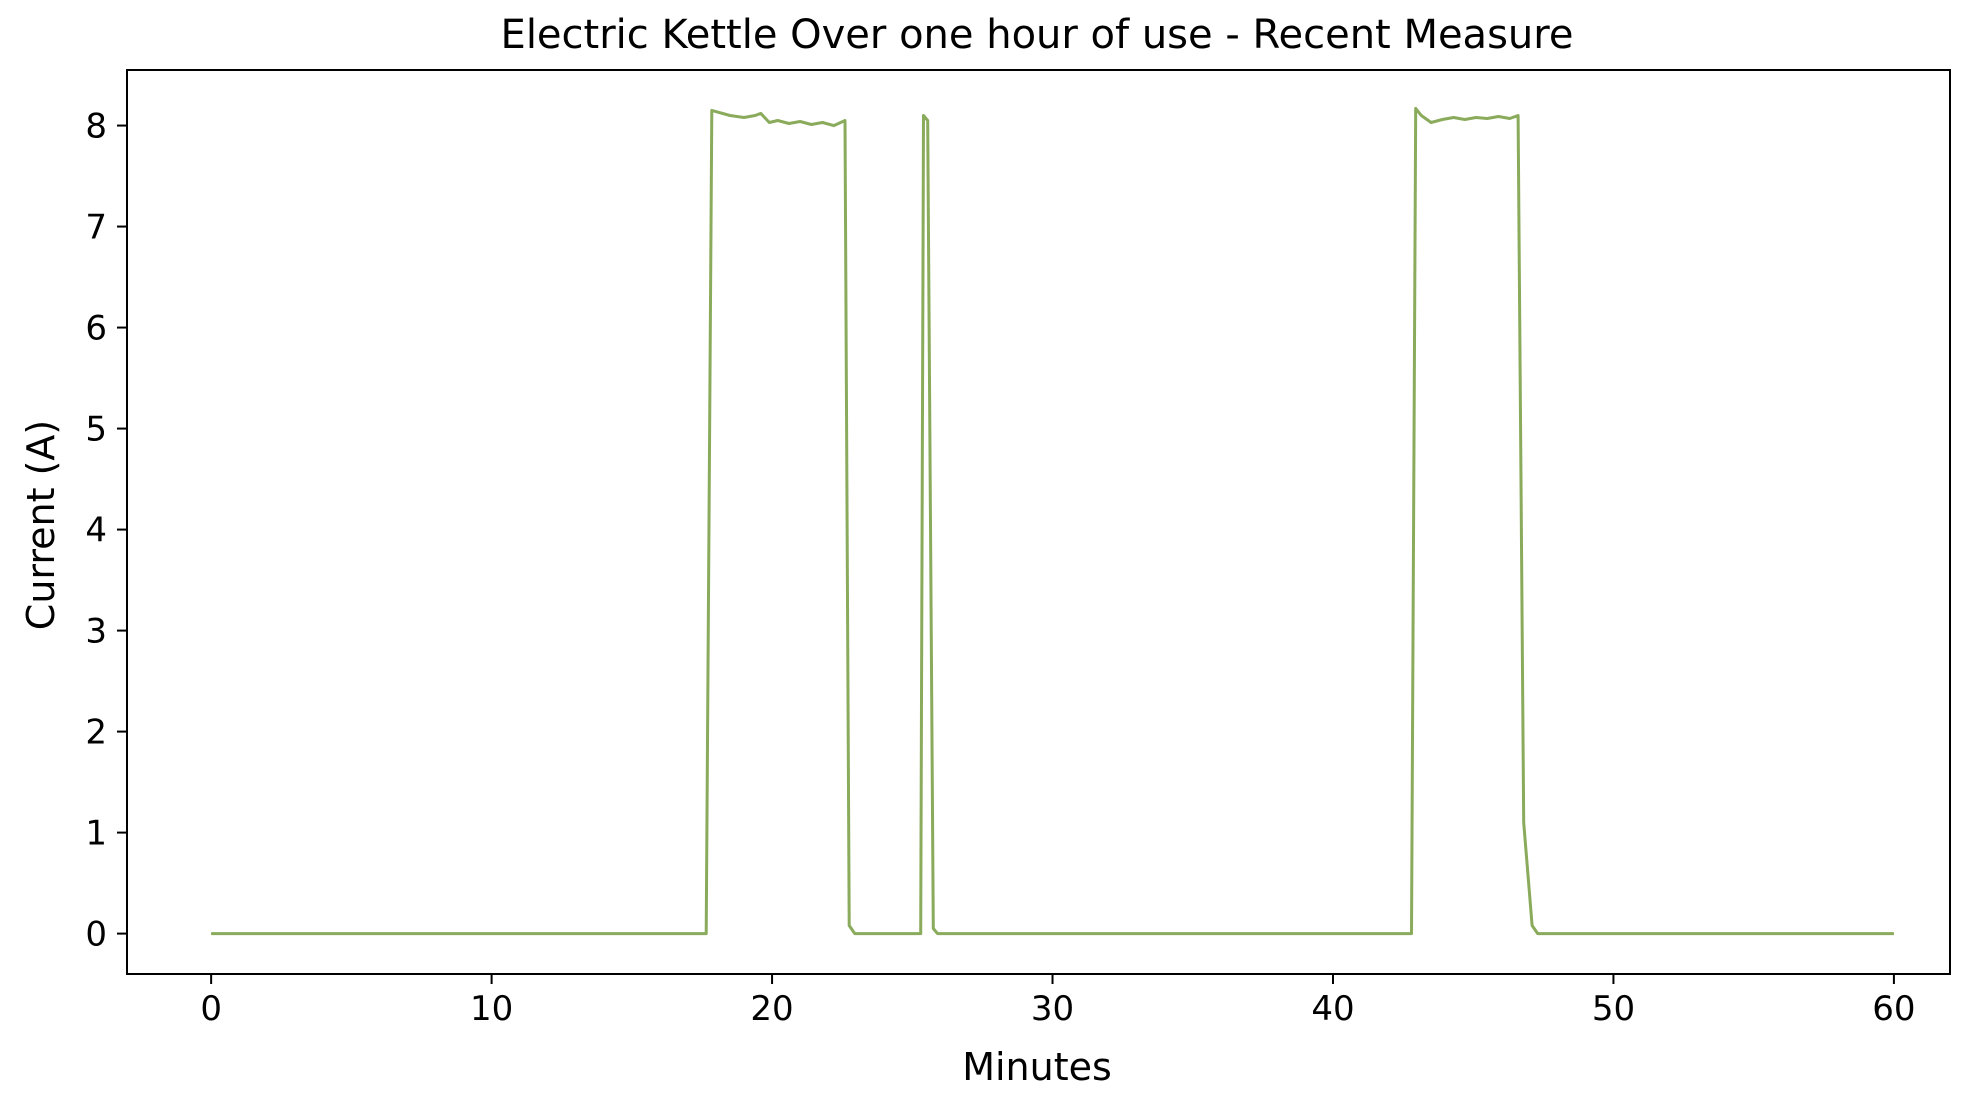 Image resolution: width=1964 pixels, height=1102 pixels. Describe the element at coordinates (96, 834) in the screenshot. I see `y-tick-label: 1` at that location.